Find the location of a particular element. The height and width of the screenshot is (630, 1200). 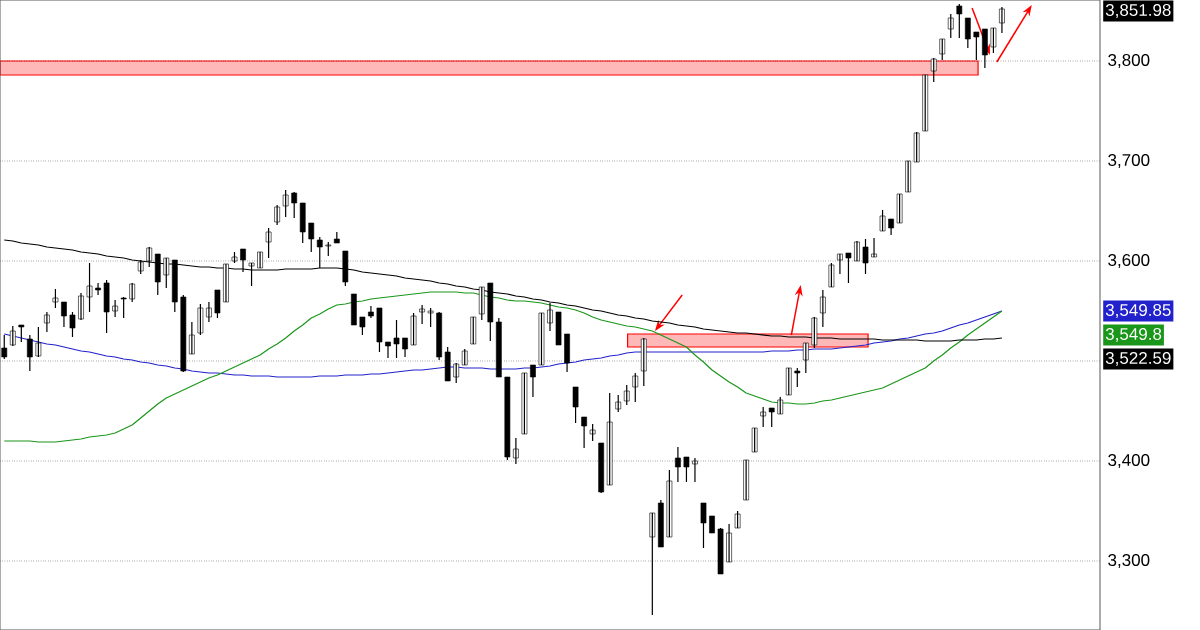

y-tick-label: 3,300 is located at coordinates (1129, 561).